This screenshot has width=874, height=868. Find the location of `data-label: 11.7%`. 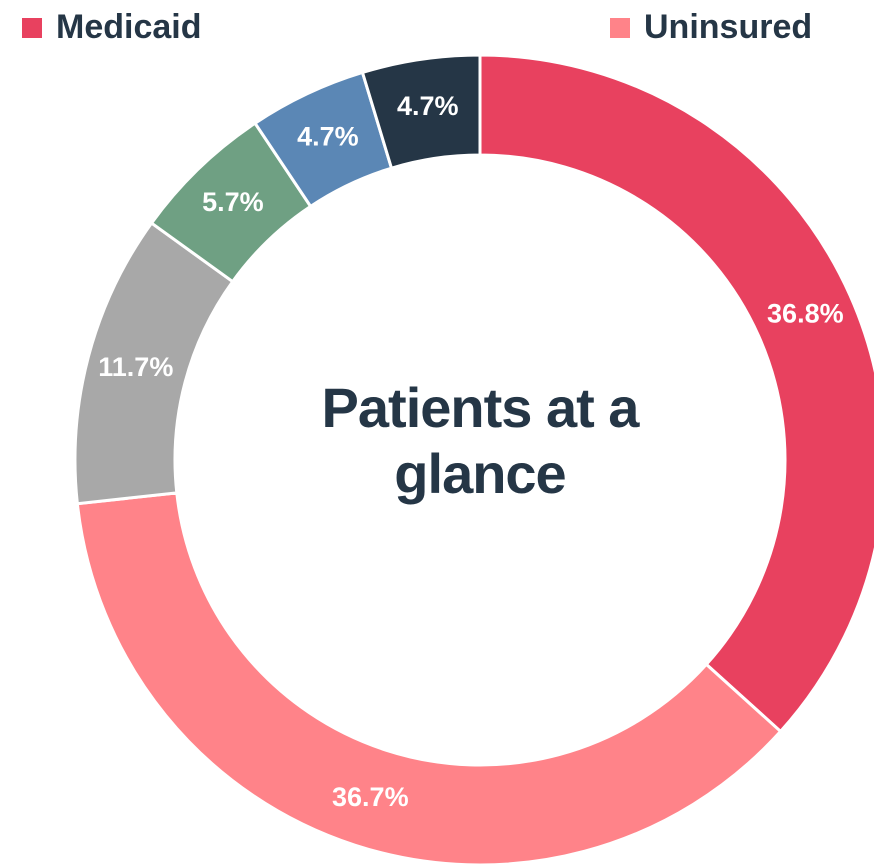

data-label: 11.7% is located at coordinates (135, 367).